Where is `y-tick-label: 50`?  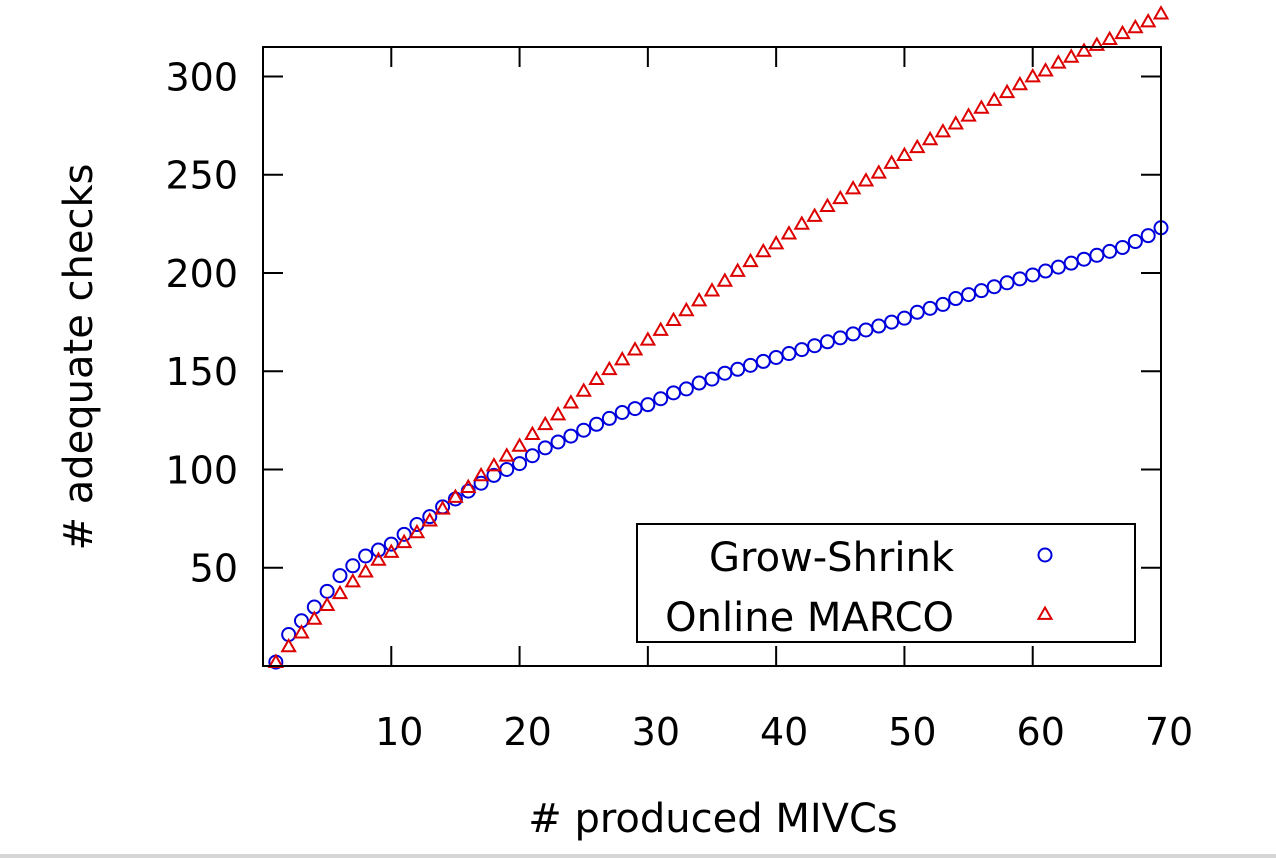 y-tick-label: 50 is located at coordinates (214, 569).